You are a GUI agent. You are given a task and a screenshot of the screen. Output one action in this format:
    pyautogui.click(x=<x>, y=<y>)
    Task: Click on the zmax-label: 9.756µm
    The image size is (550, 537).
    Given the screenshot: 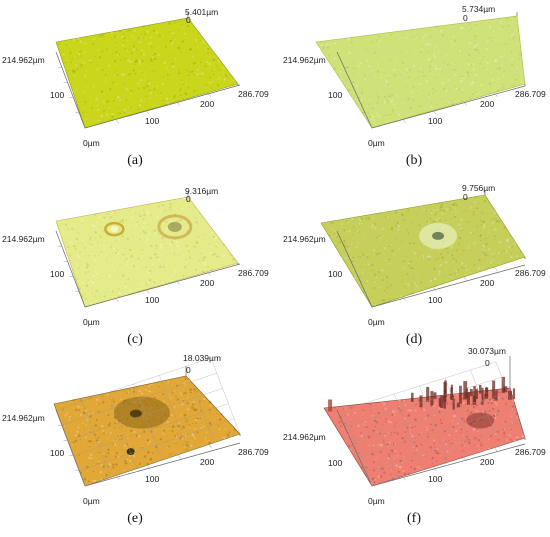 What is the action you would take?
    pyautogui.click(x=478, y=188)
    